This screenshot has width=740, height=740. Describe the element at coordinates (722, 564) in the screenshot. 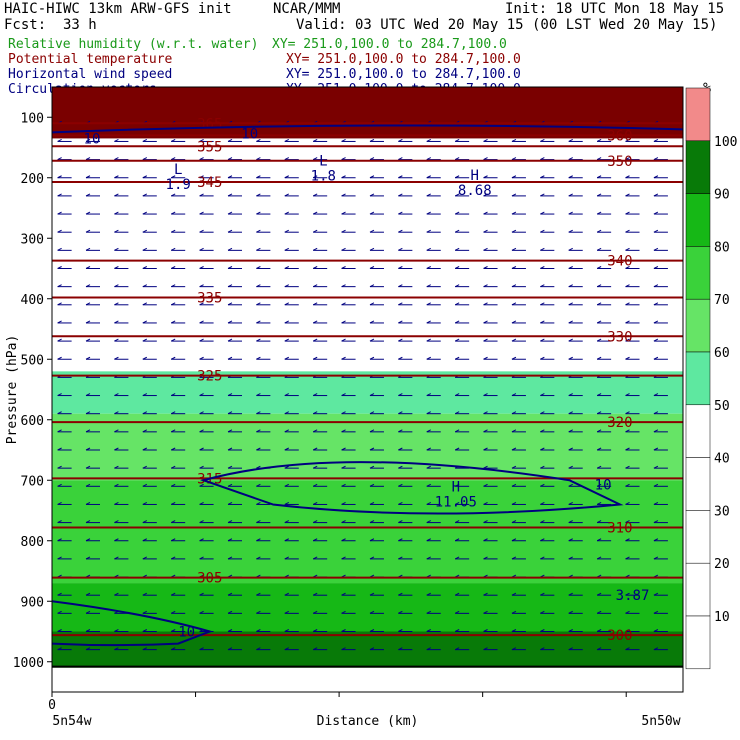

I see `colorbar-label: 20` at that location.